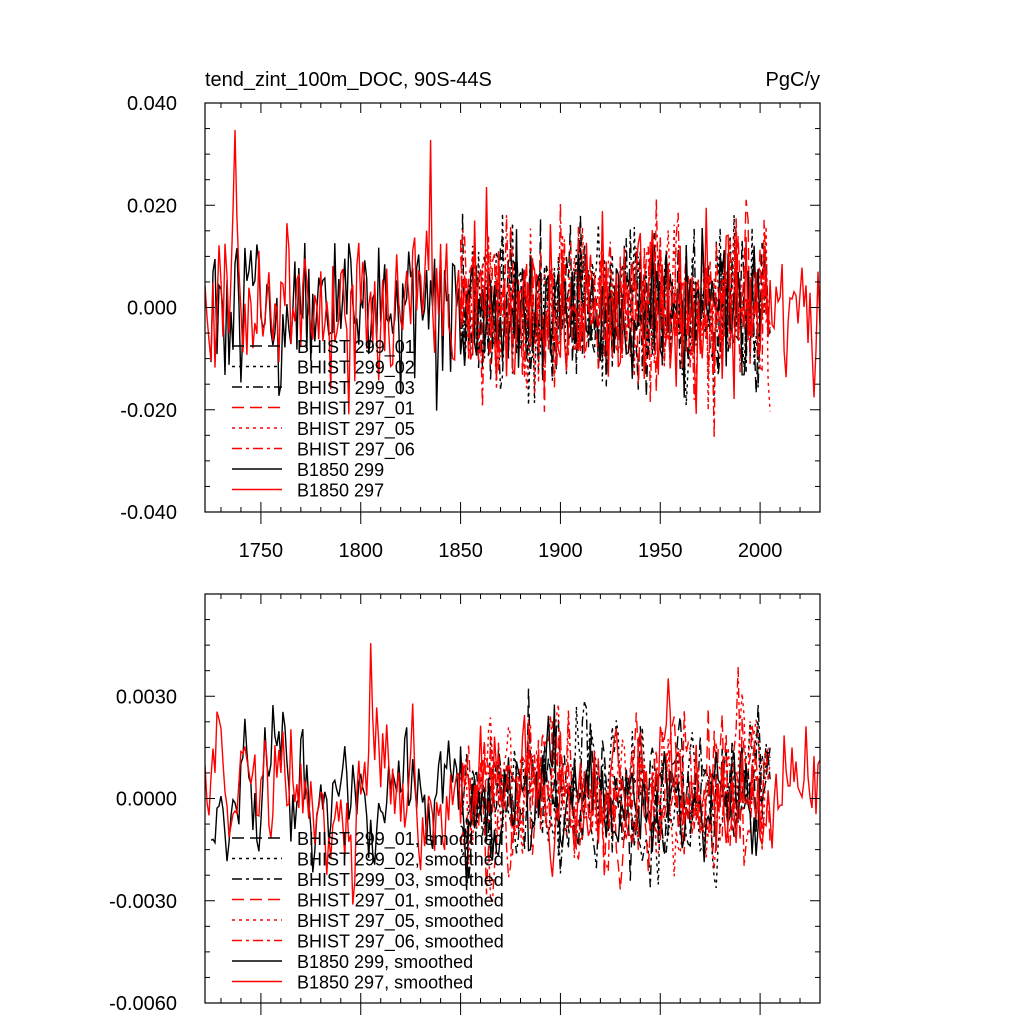 The height and width of the screenshot is (1024, 1024). Describe the element at coordinates (400, 921) in the screenshot. I see `legend-label: BHIST 297_05, smoothed` at that location.